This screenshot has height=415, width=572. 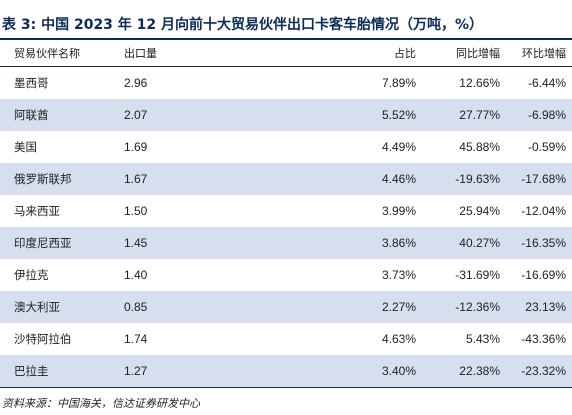 I want to click on cell-partner: 巴拉圭, so click(x=56, y=371).